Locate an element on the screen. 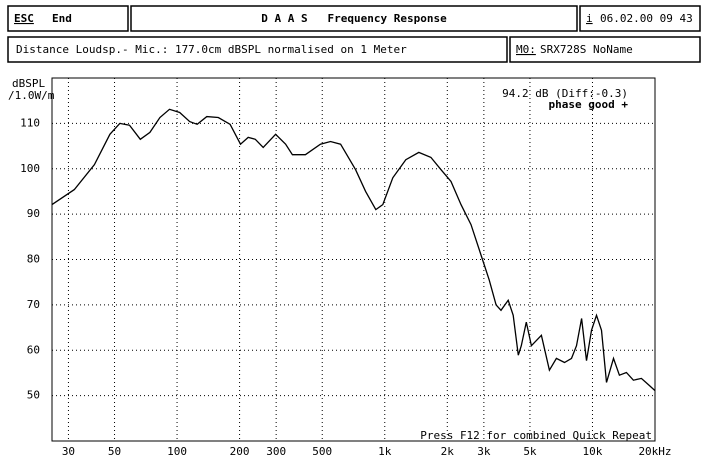 This screenshot has height=473, width=709. title-box is located at coordinates (354, 18).